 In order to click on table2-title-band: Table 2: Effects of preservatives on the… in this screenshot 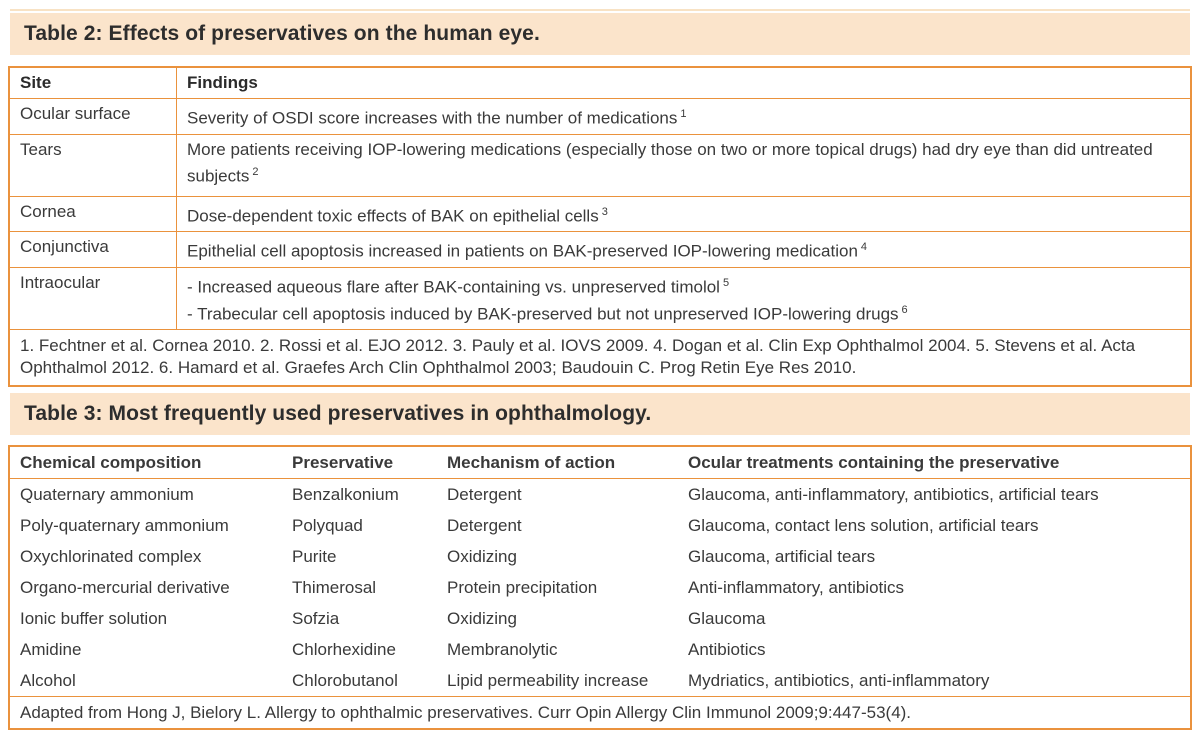, I will do `click(600, 34)`.